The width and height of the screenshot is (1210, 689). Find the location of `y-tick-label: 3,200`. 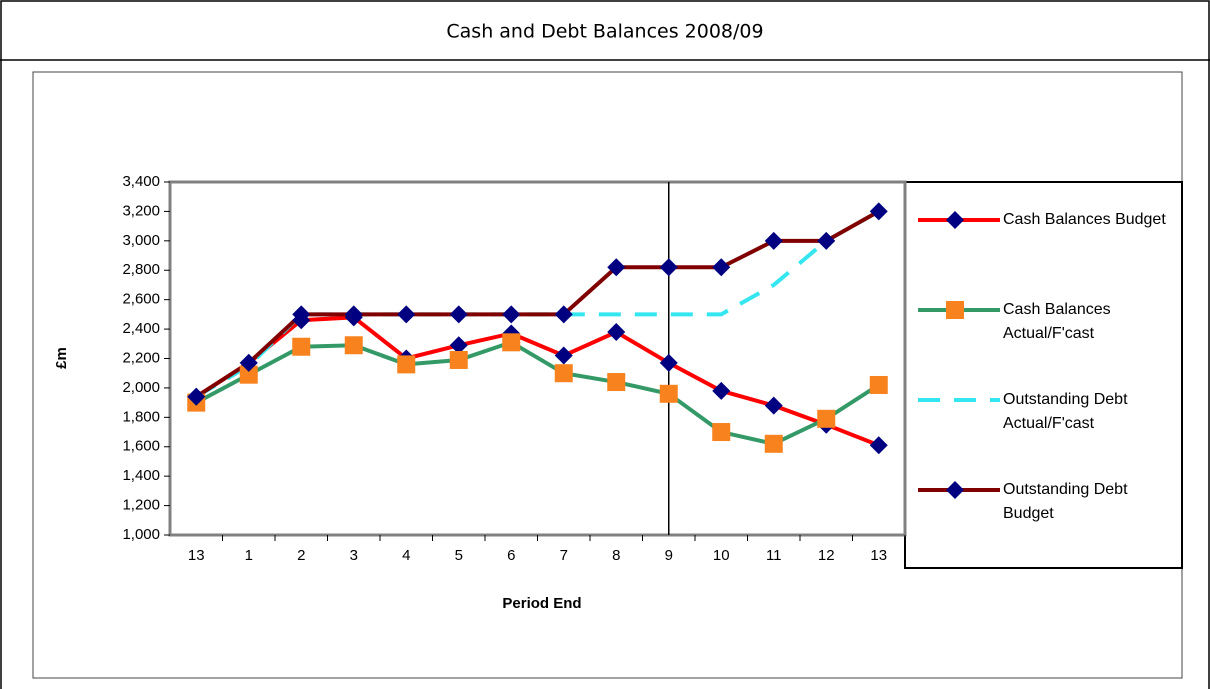

y-tick-label: 3,200 is located at coordinates (141, 210).